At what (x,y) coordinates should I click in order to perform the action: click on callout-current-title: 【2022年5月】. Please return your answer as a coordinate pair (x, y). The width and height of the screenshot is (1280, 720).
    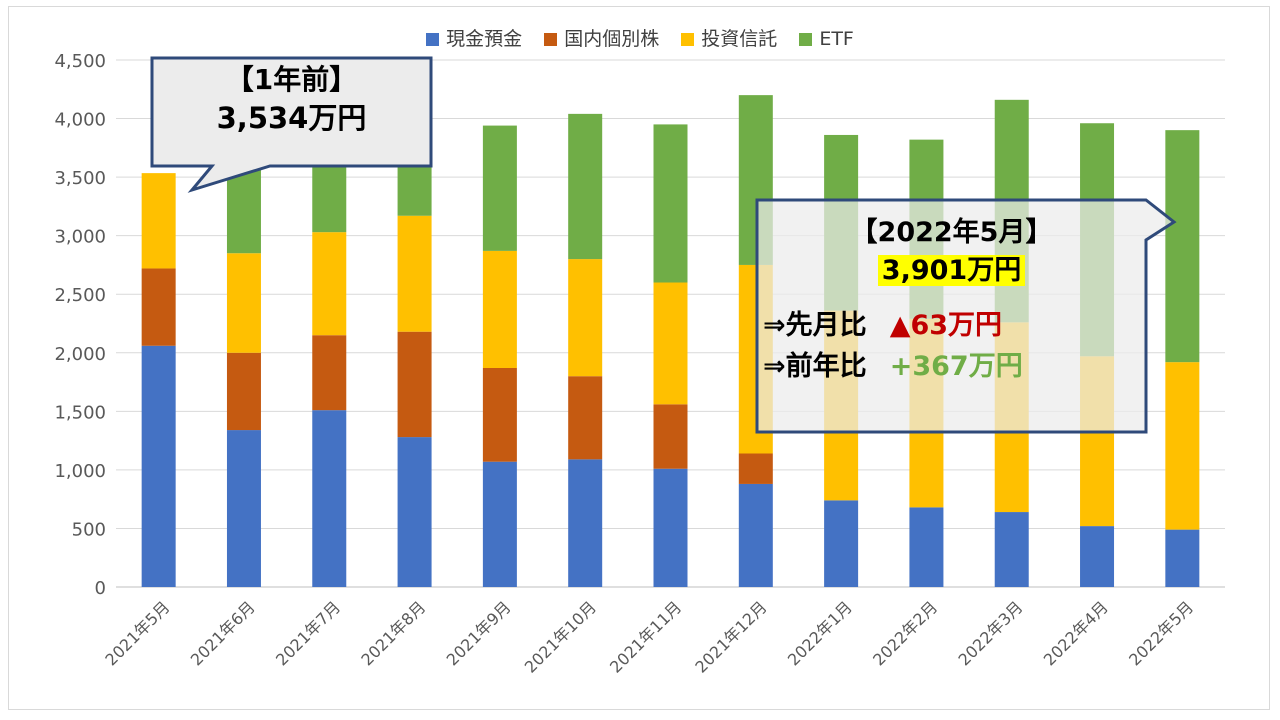
    Looking at the image, I should click on (951, 232).